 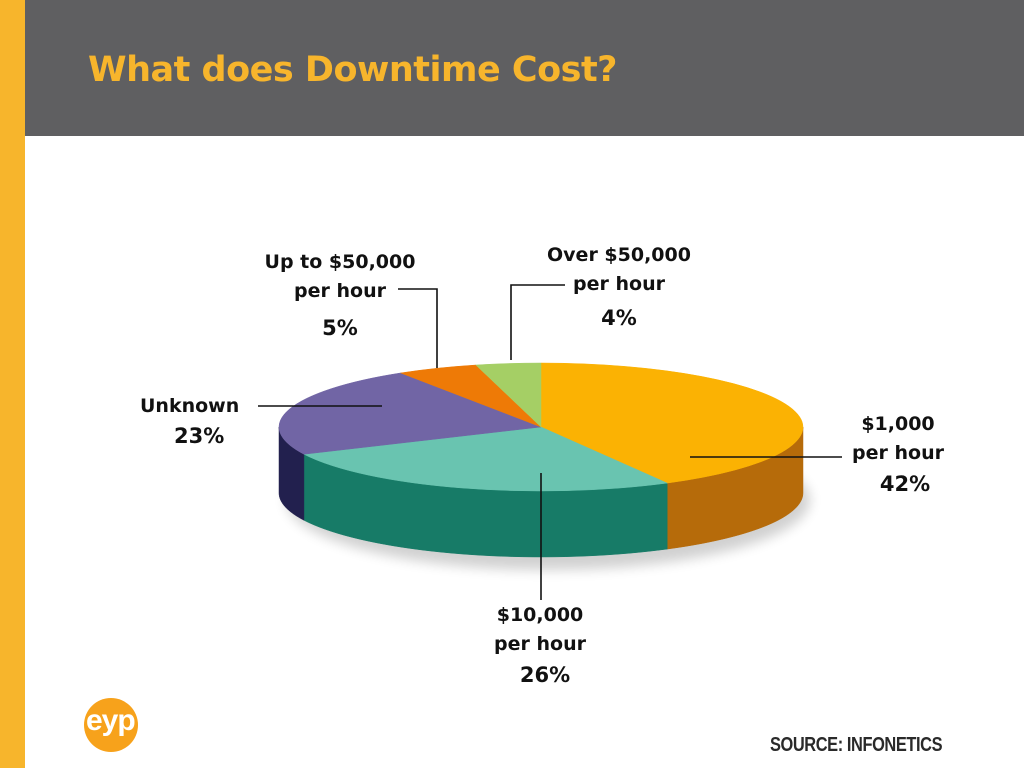 What do you see at coordinates (545, 675) in the screenshot?
I see `slice-label-10000-pct: 26%` at bounding box center [545, 675].